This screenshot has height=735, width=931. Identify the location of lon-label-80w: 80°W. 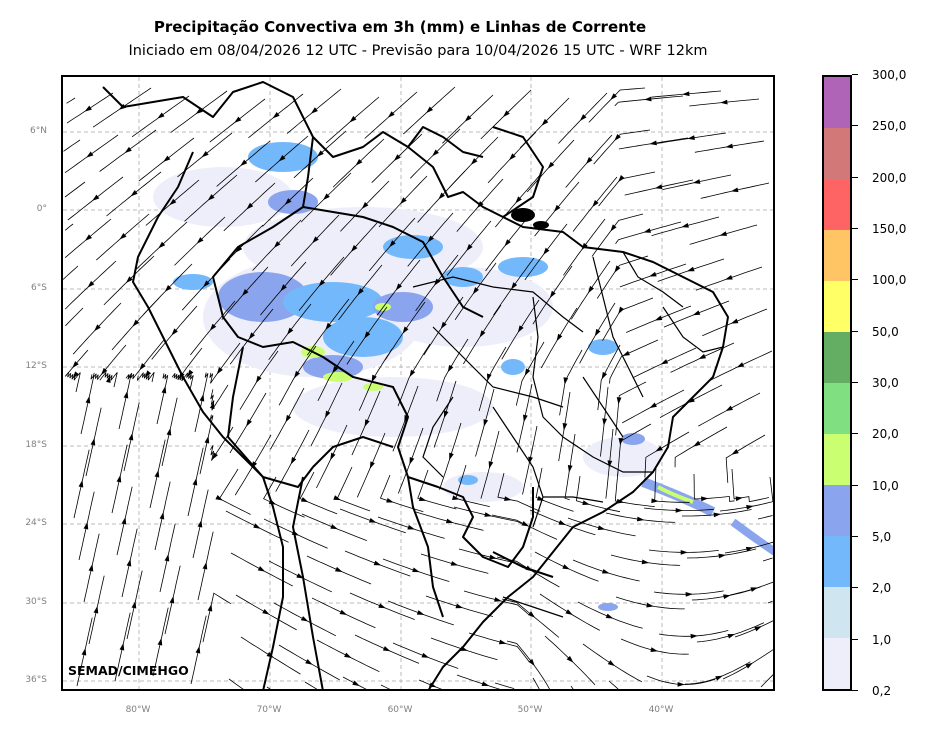
(138, 710).